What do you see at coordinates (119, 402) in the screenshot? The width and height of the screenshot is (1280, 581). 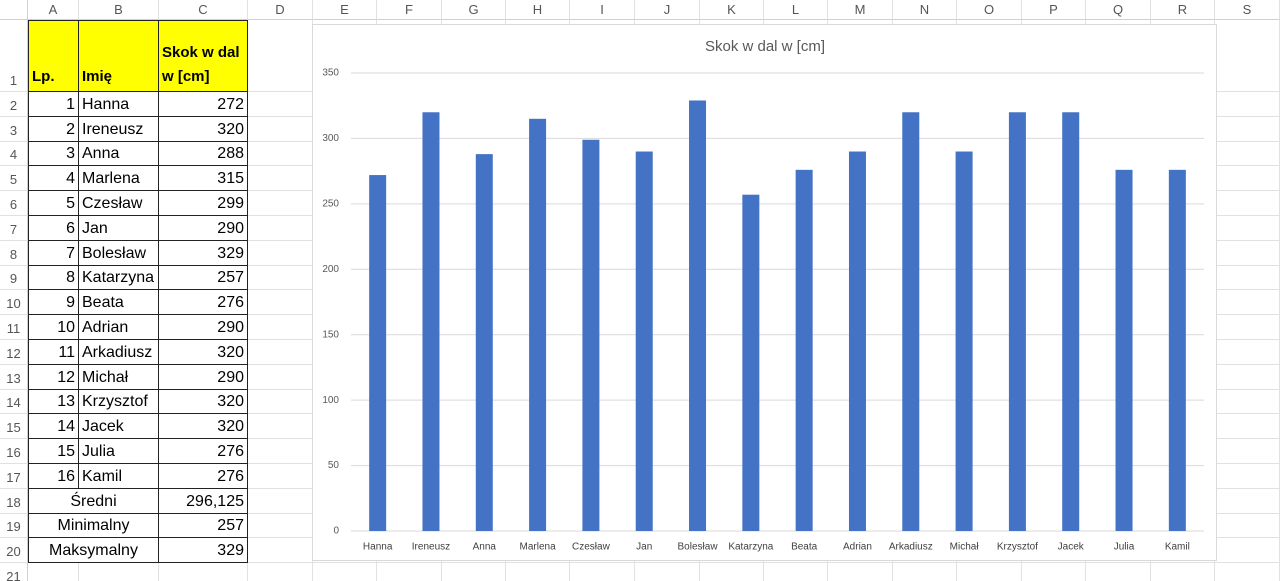 I see `cell: Krzysztof` at bounding box center [119, 402].